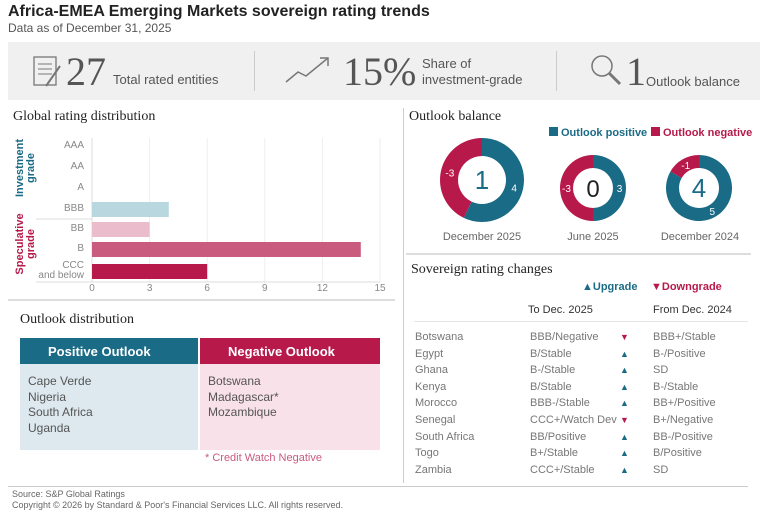  I want to click on donut-negative-value: -3, so click(449, 174).